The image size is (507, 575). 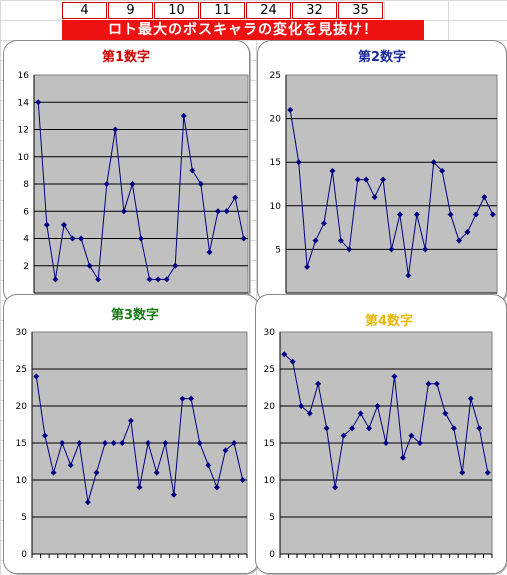 I want to click on y-tick-label: 6, so click(x=26, y=212).